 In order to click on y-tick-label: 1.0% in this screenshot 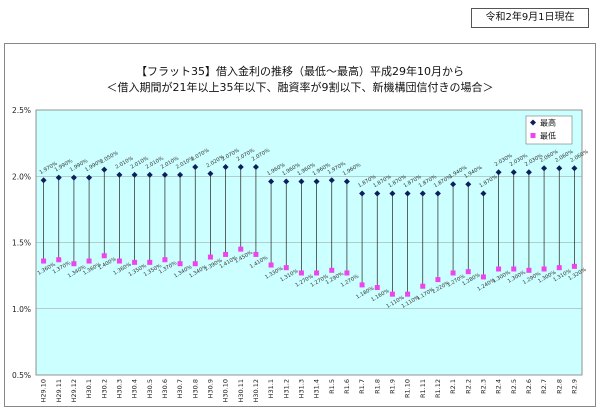, I will do `click(21, 309)`.